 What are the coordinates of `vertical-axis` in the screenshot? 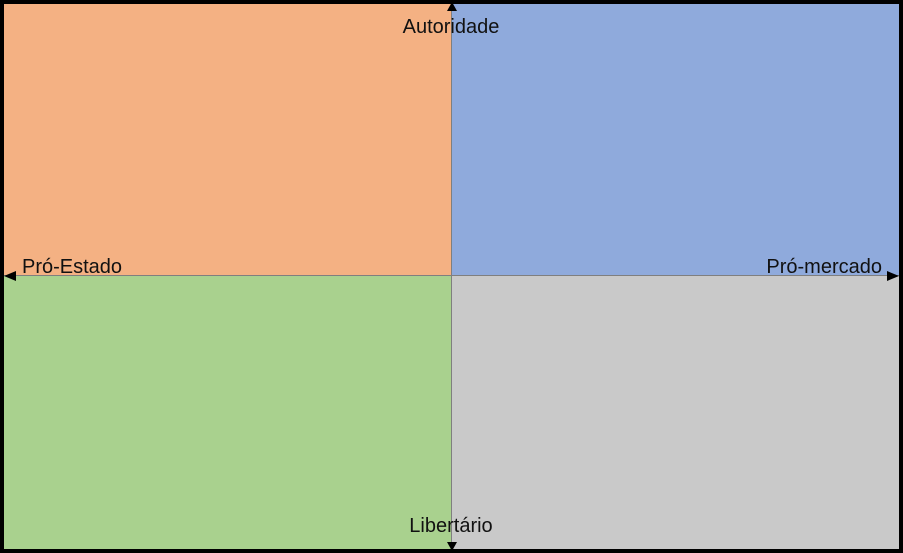 It's located at (451, 276).